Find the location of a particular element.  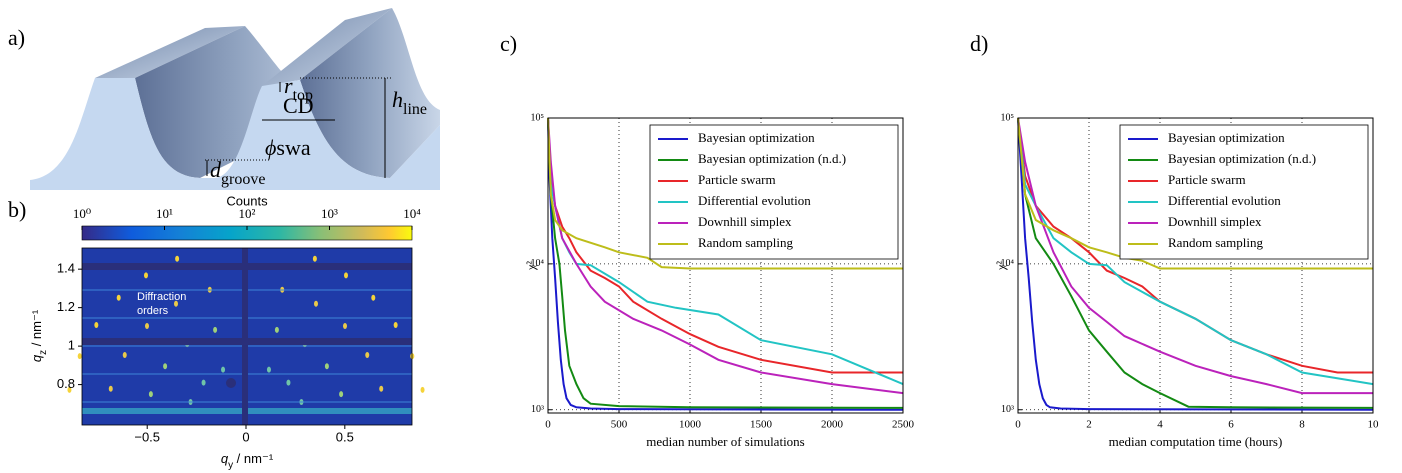

x-tick-label: 2500 is located at coordinates (903, 425).